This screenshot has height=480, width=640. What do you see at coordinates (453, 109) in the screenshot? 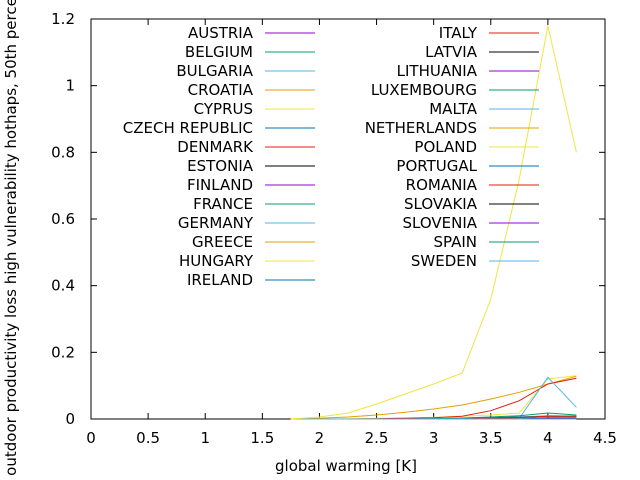
I see `legend-label-malta: MALTA` at bounding box center [453, 109].